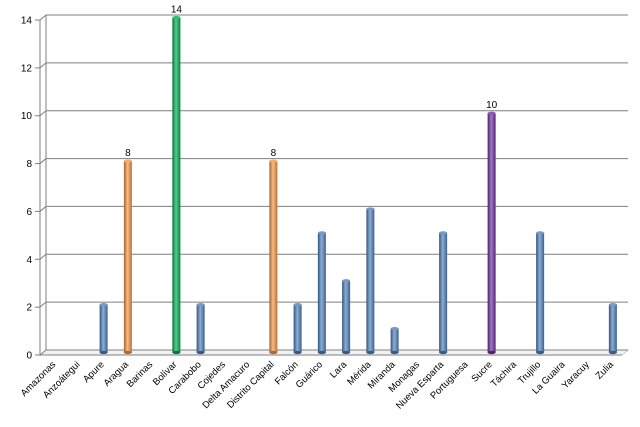 The image size is (640, 427). I want to click on bar-base-nueva-esparta, so click(443, 352).